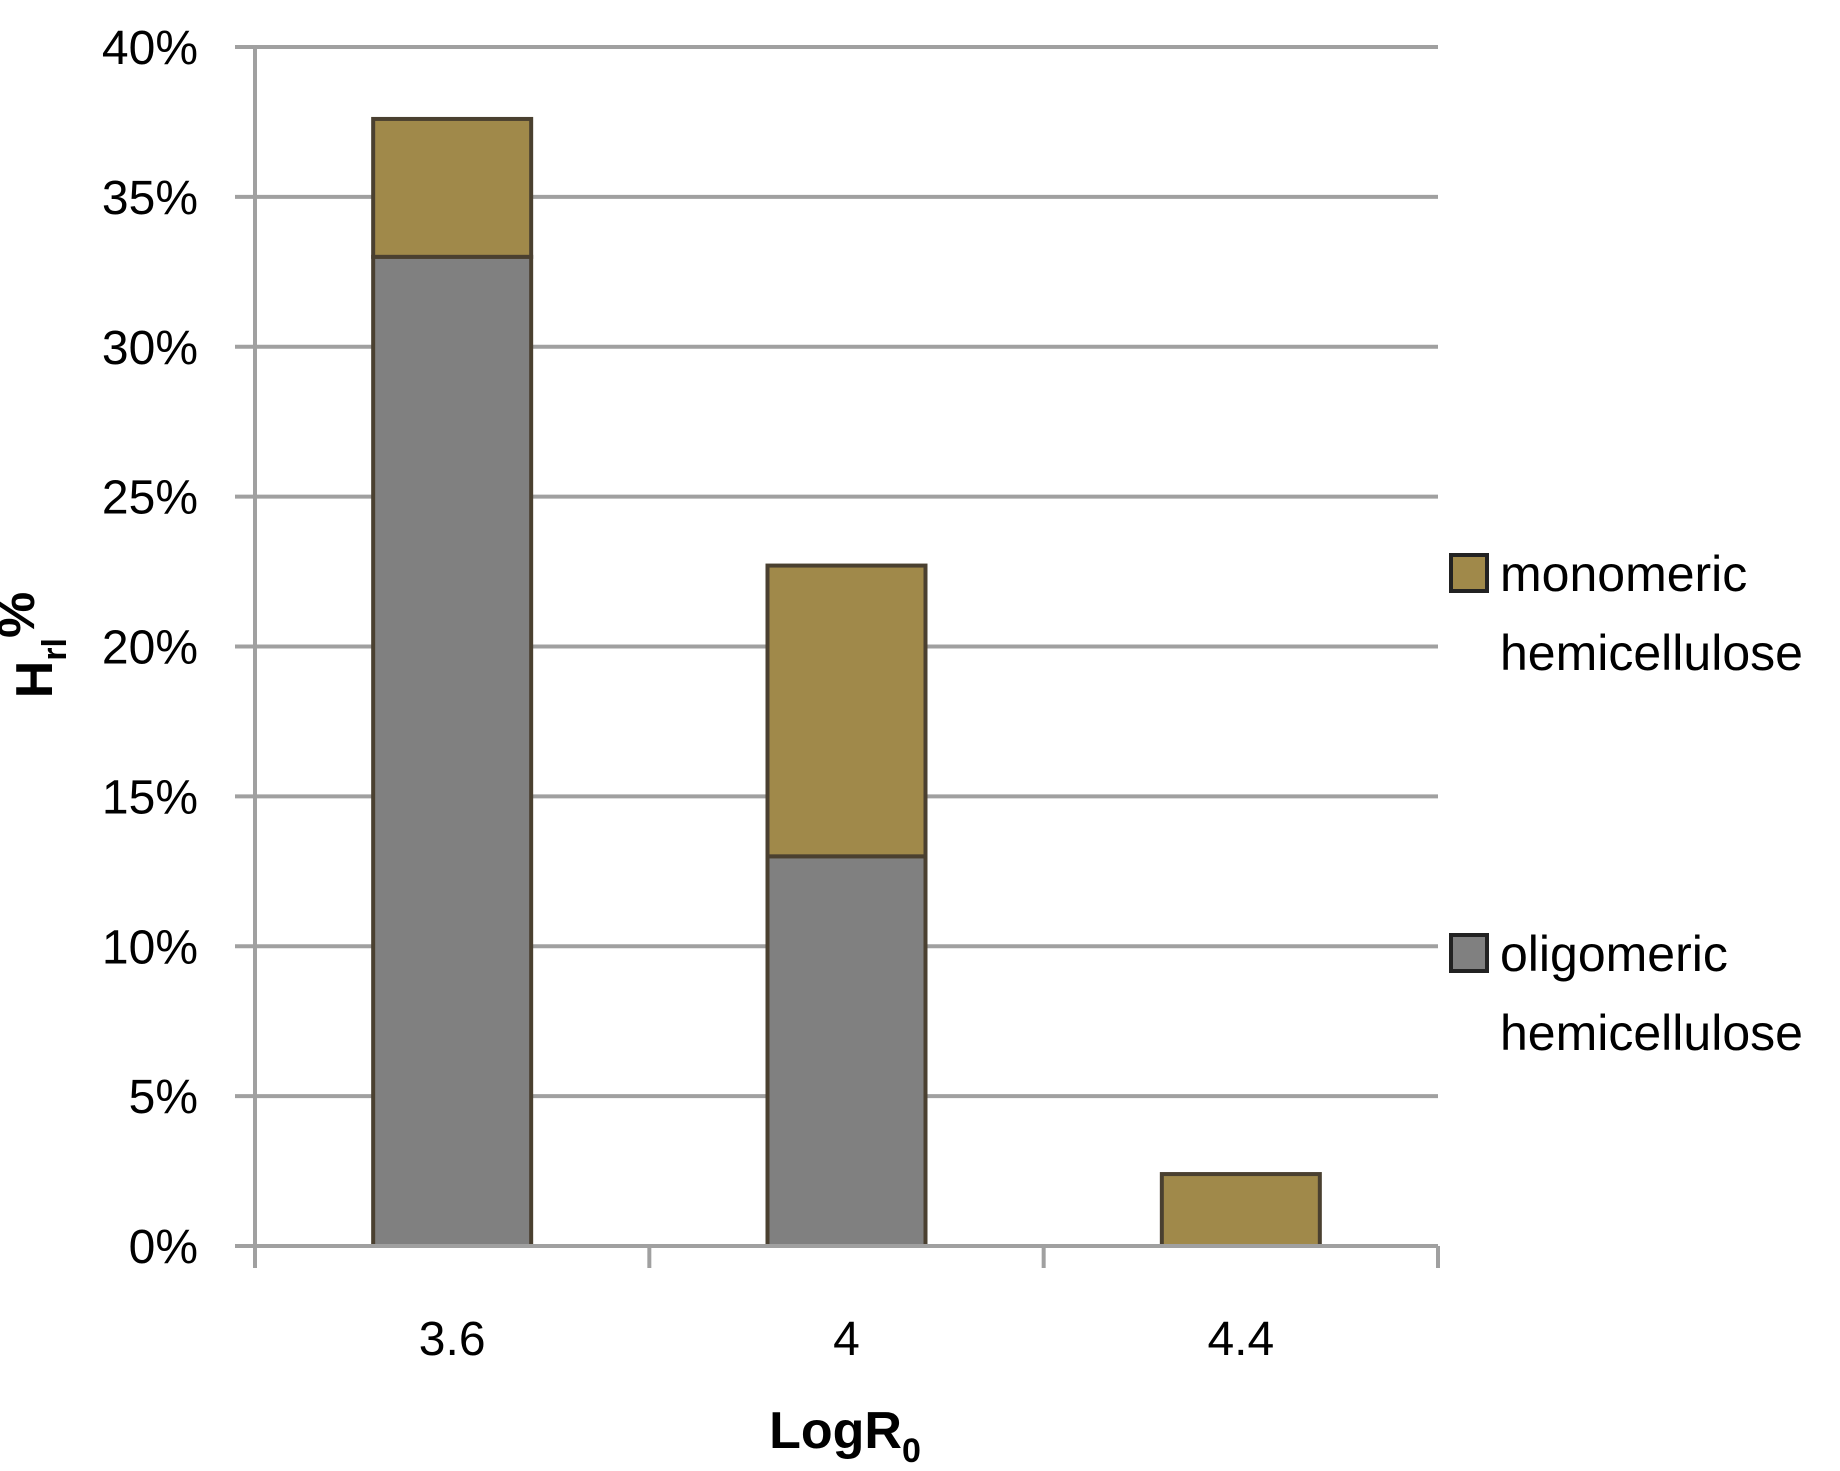  Describe the element at coordinates (163, 1097) in the screenshot. I see `y-tick-label: 5%` at that location.